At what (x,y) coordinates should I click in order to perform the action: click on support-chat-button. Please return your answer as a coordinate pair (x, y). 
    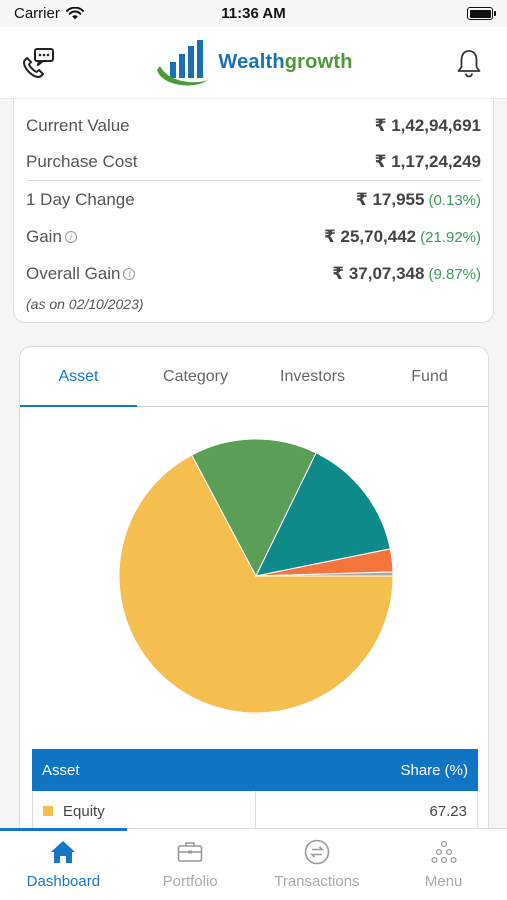
    Looking at the image, I should click on (38, 63).